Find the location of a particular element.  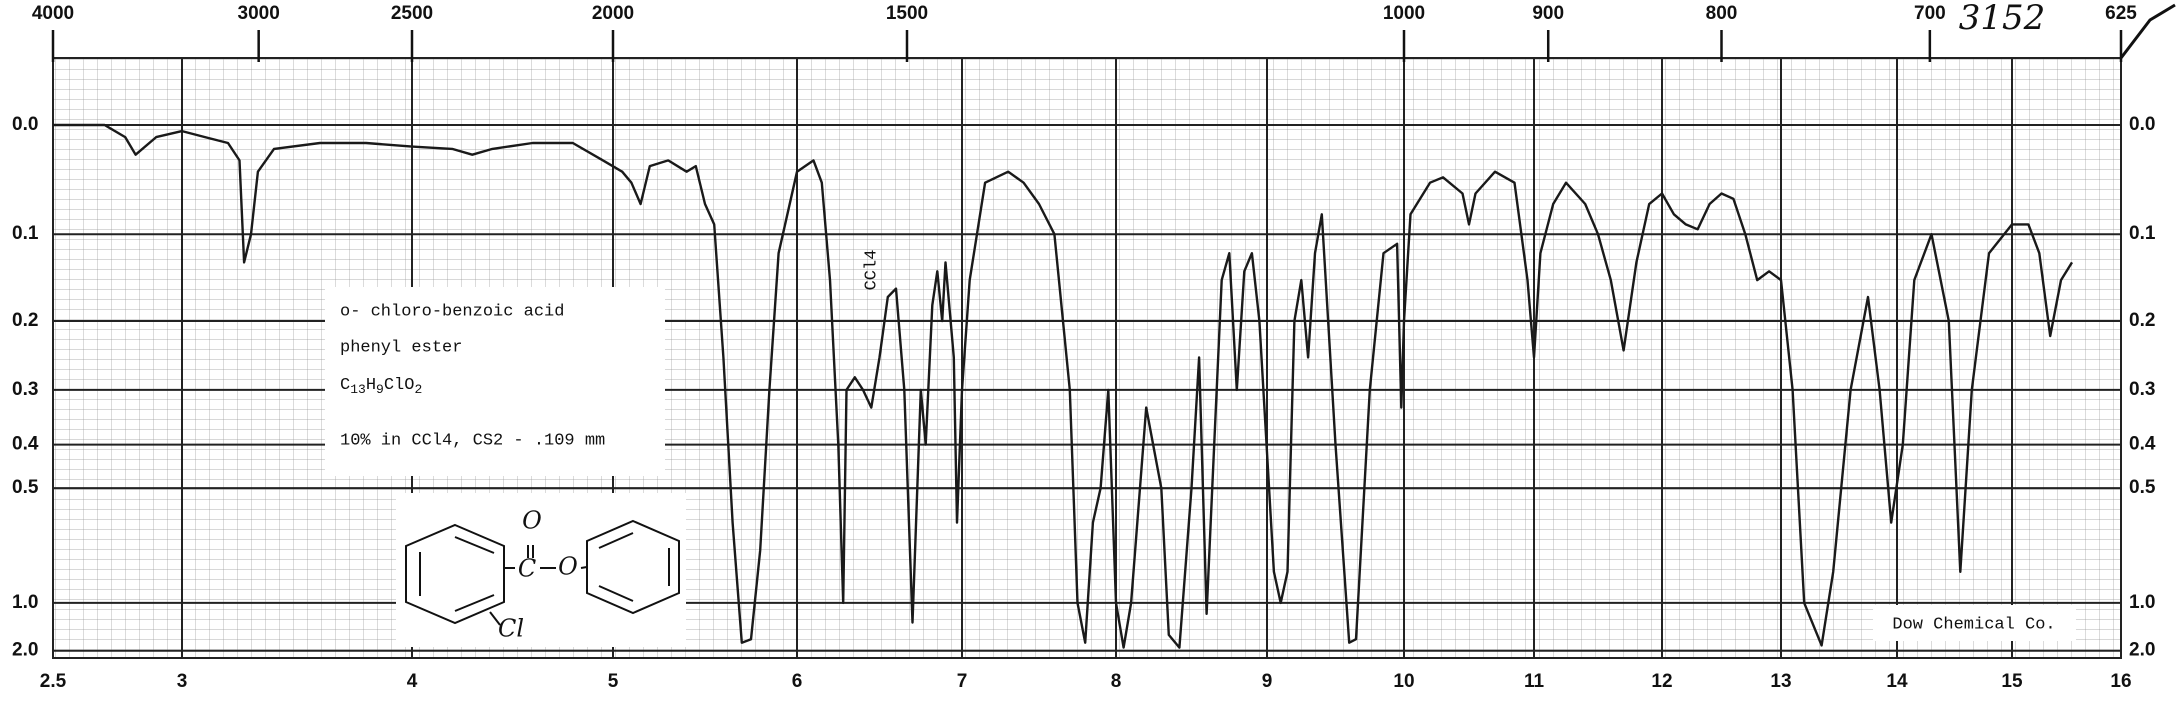

x-tick-label: 14 is located at coordinates (1897, 681).